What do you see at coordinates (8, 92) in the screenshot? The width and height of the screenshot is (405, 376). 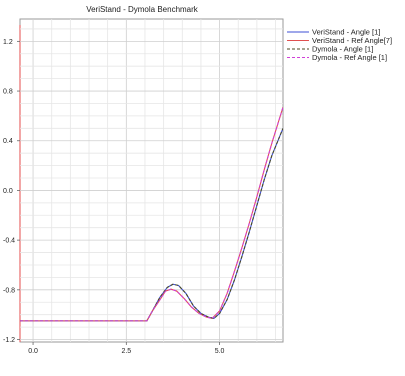 I see `y-tick-label: 0.8` at bounding box center [8, 92].